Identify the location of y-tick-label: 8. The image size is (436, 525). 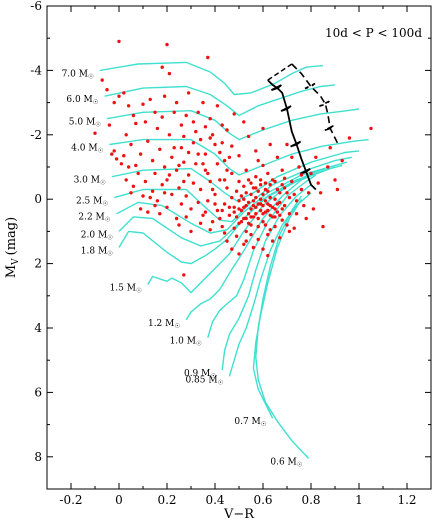
(38, 457).